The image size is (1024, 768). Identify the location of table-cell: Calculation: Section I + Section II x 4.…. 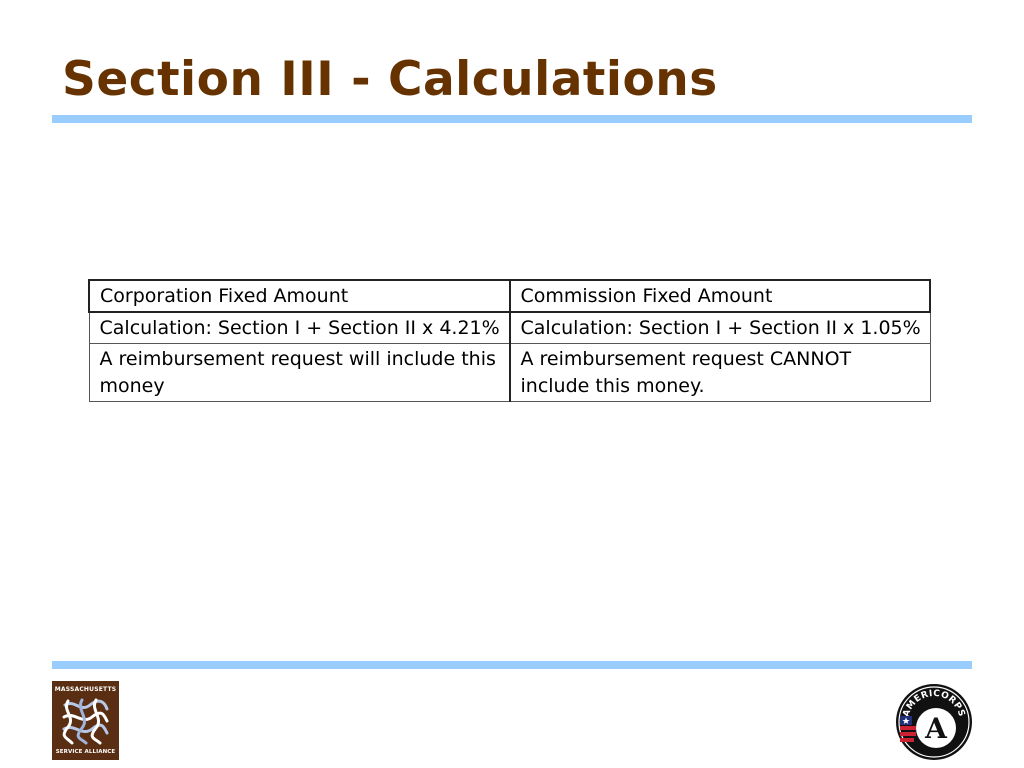
(299, 327).